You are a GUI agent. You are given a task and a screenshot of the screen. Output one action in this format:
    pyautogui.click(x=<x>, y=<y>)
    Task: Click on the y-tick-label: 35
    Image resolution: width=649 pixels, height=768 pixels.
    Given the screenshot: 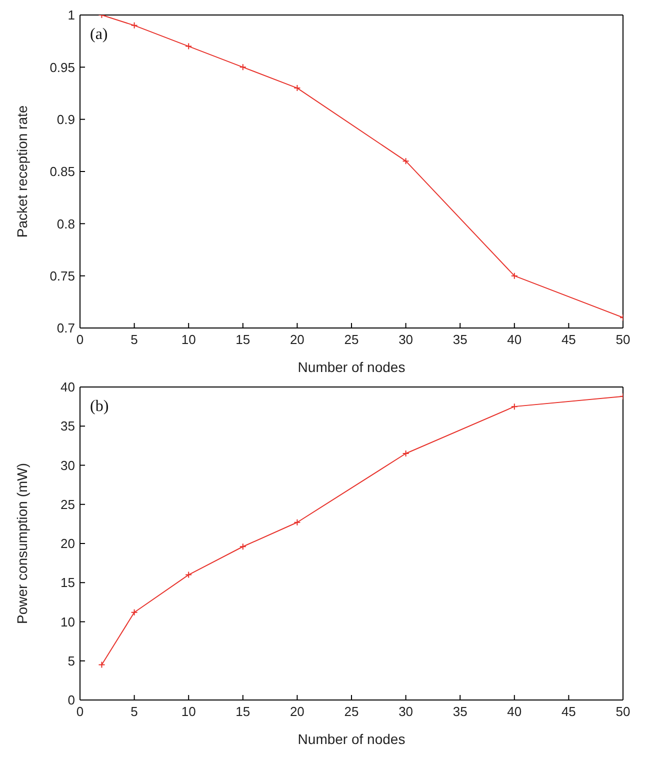 What is the action you would take?
    pyautogui.click(x=67, y=426)
    